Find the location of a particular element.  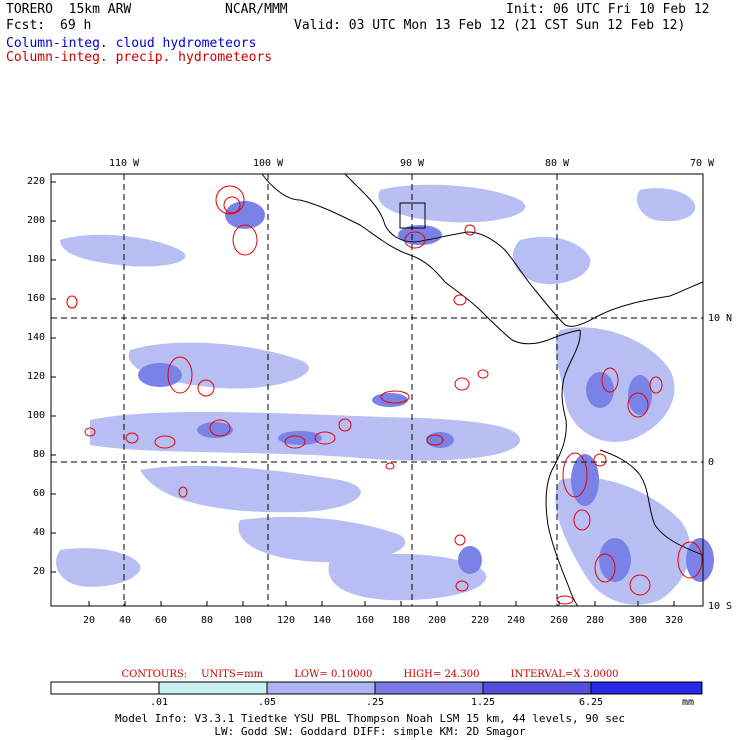

contour-high: HIGH= 24.300 is located at coordinates (441, 674).